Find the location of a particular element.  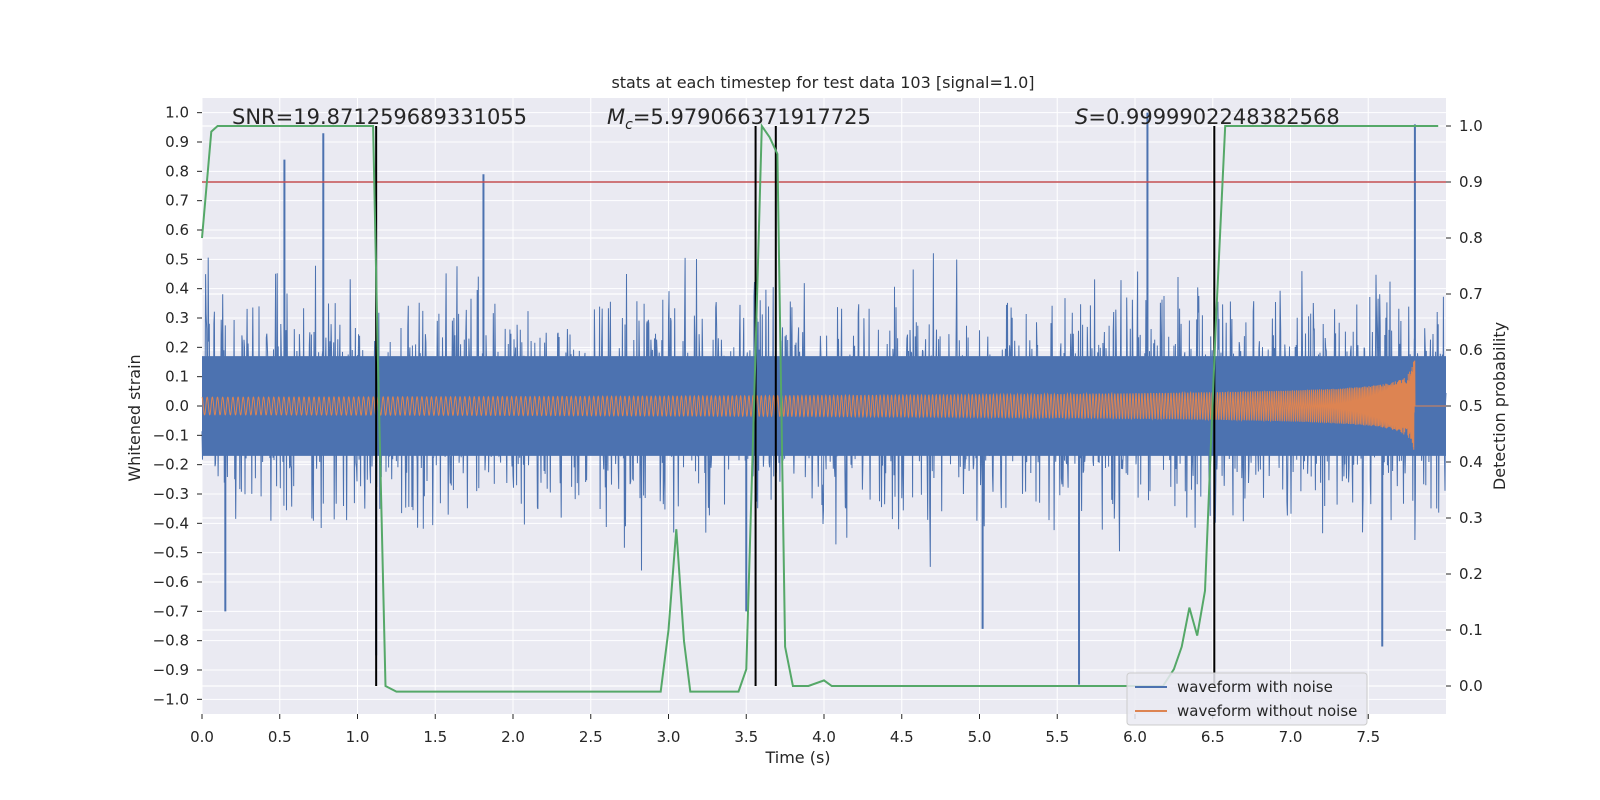

x-tick-label: 6.5 is located at coordinates (1213, 737).